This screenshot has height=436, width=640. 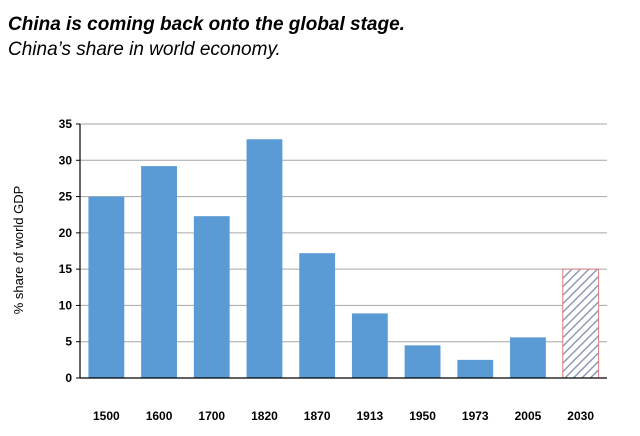 I want to click on x-tick-label: 1700, so click(x=211, y=416).